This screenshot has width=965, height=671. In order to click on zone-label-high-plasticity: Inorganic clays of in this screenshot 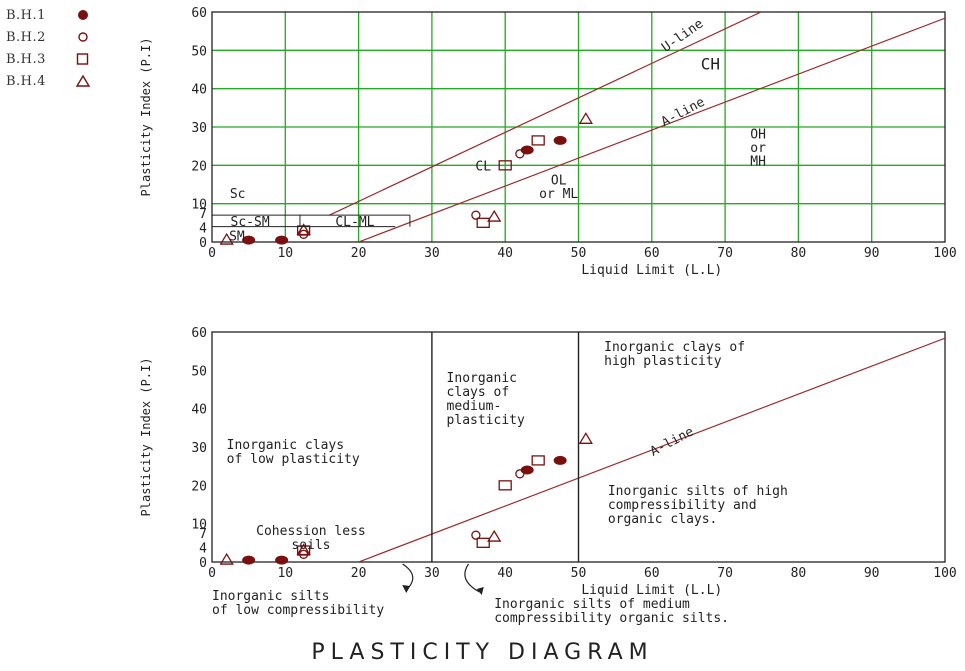, I will do `click(674, 347)`.